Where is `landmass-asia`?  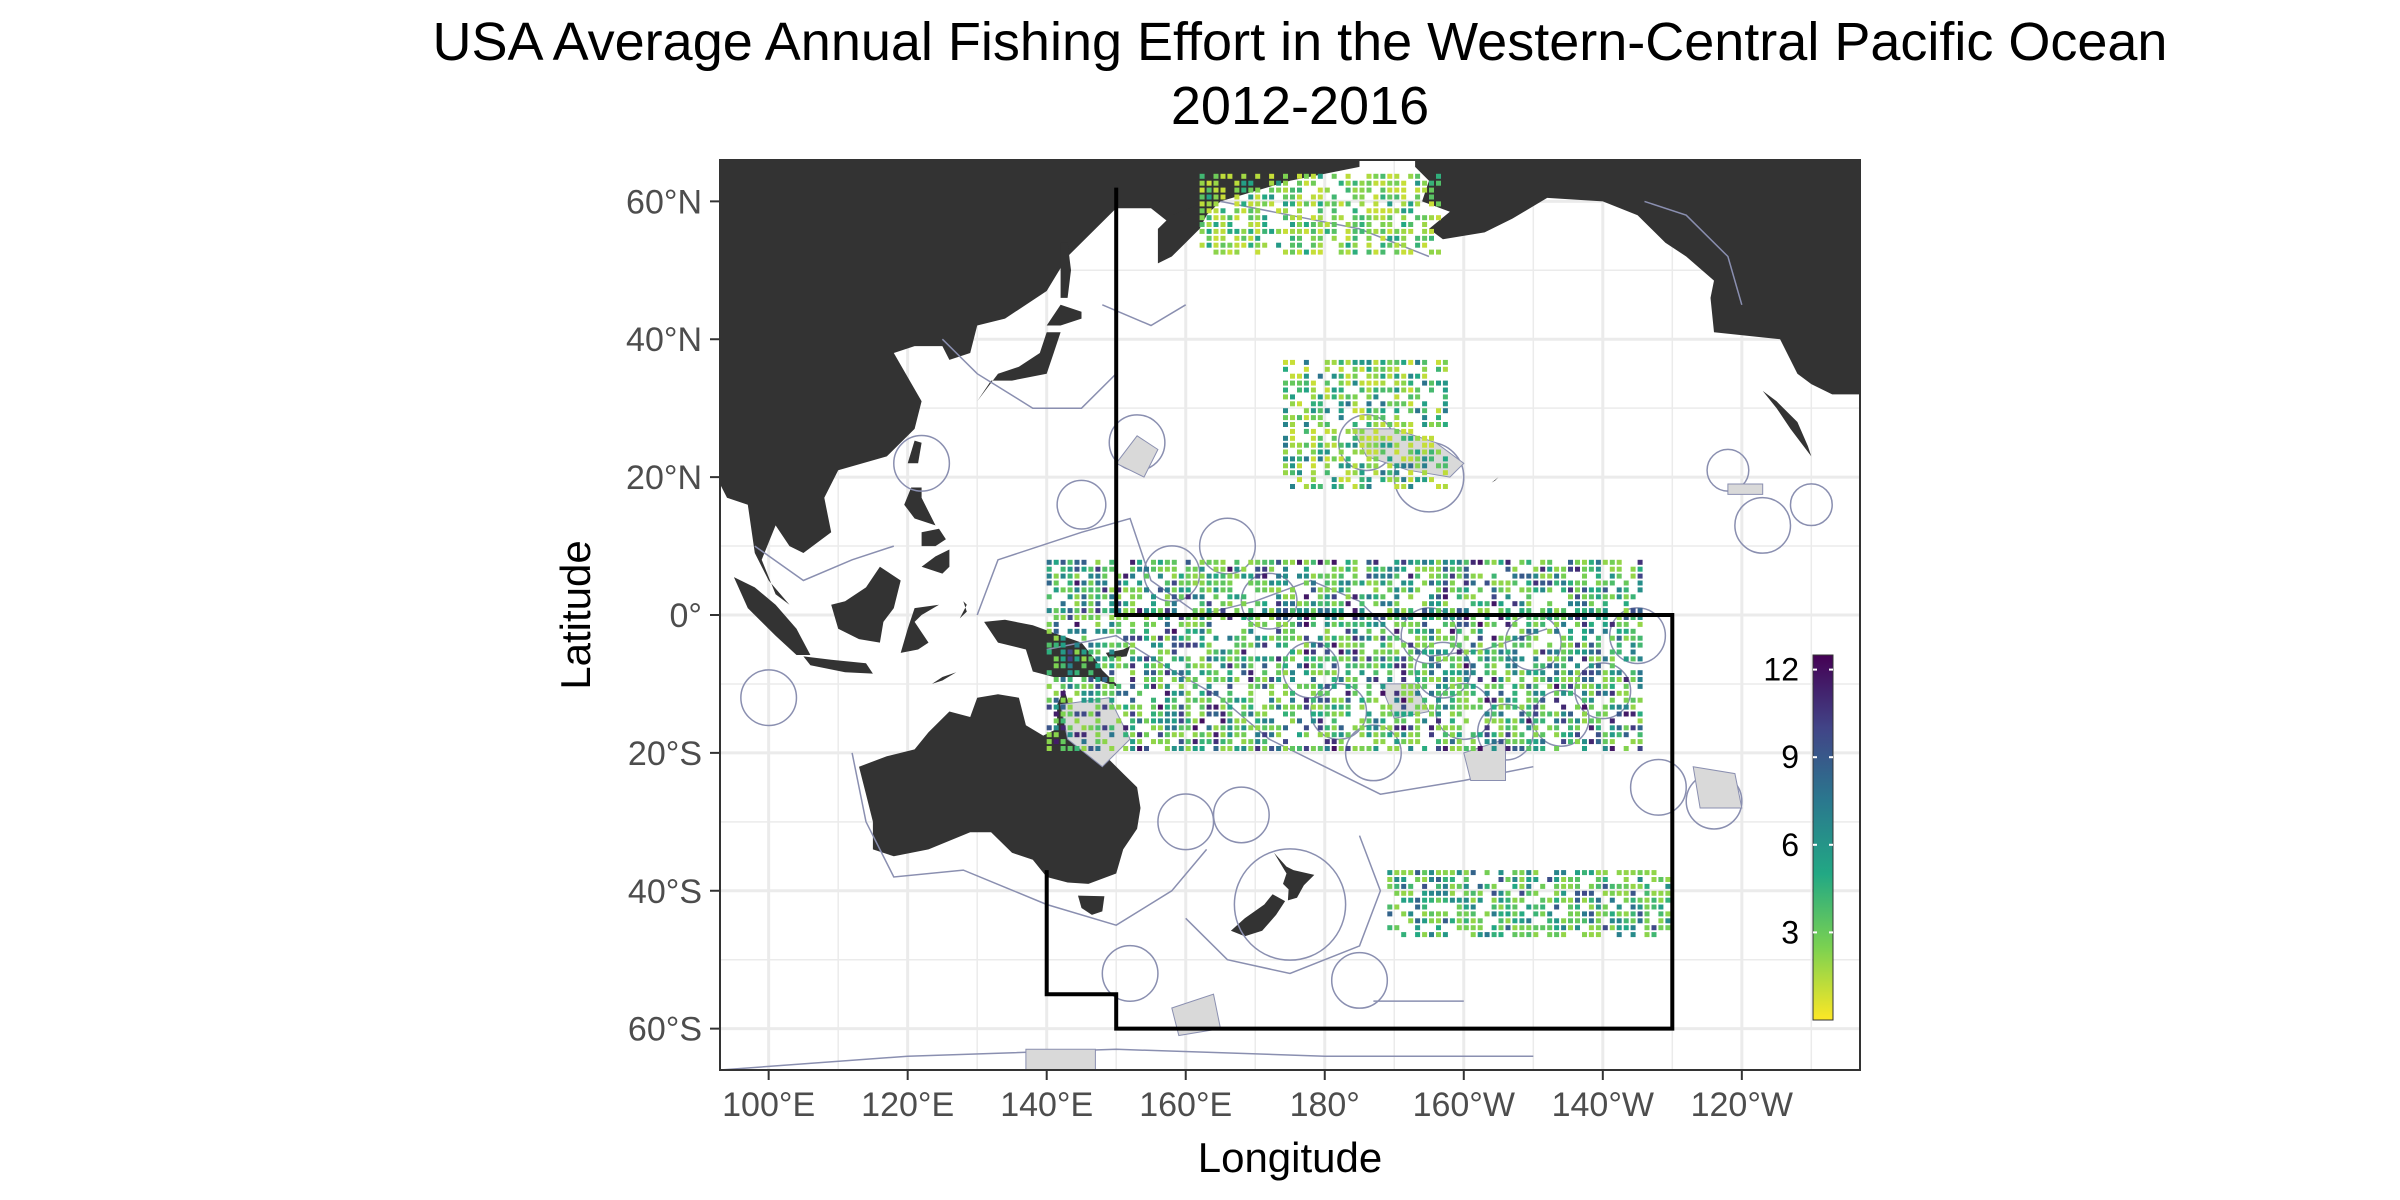 landmass-asia is located at coordinates (1040, 382).